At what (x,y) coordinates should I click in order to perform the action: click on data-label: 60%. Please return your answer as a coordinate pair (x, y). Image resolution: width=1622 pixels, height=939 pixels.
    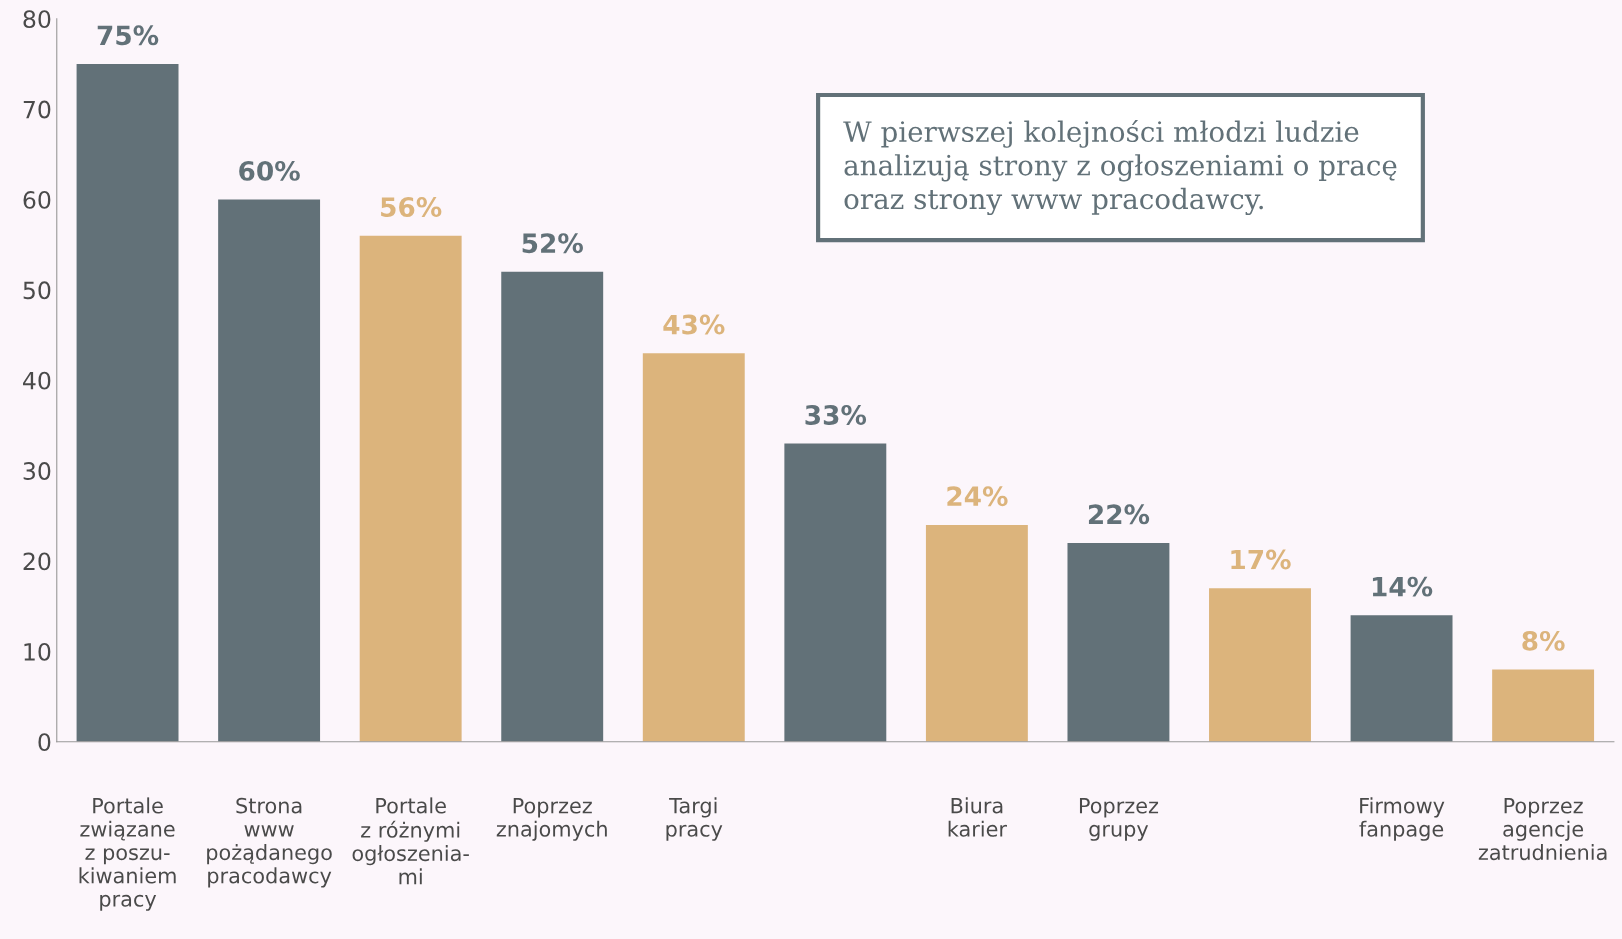
    Looking at the image, I should click on (269, 170).